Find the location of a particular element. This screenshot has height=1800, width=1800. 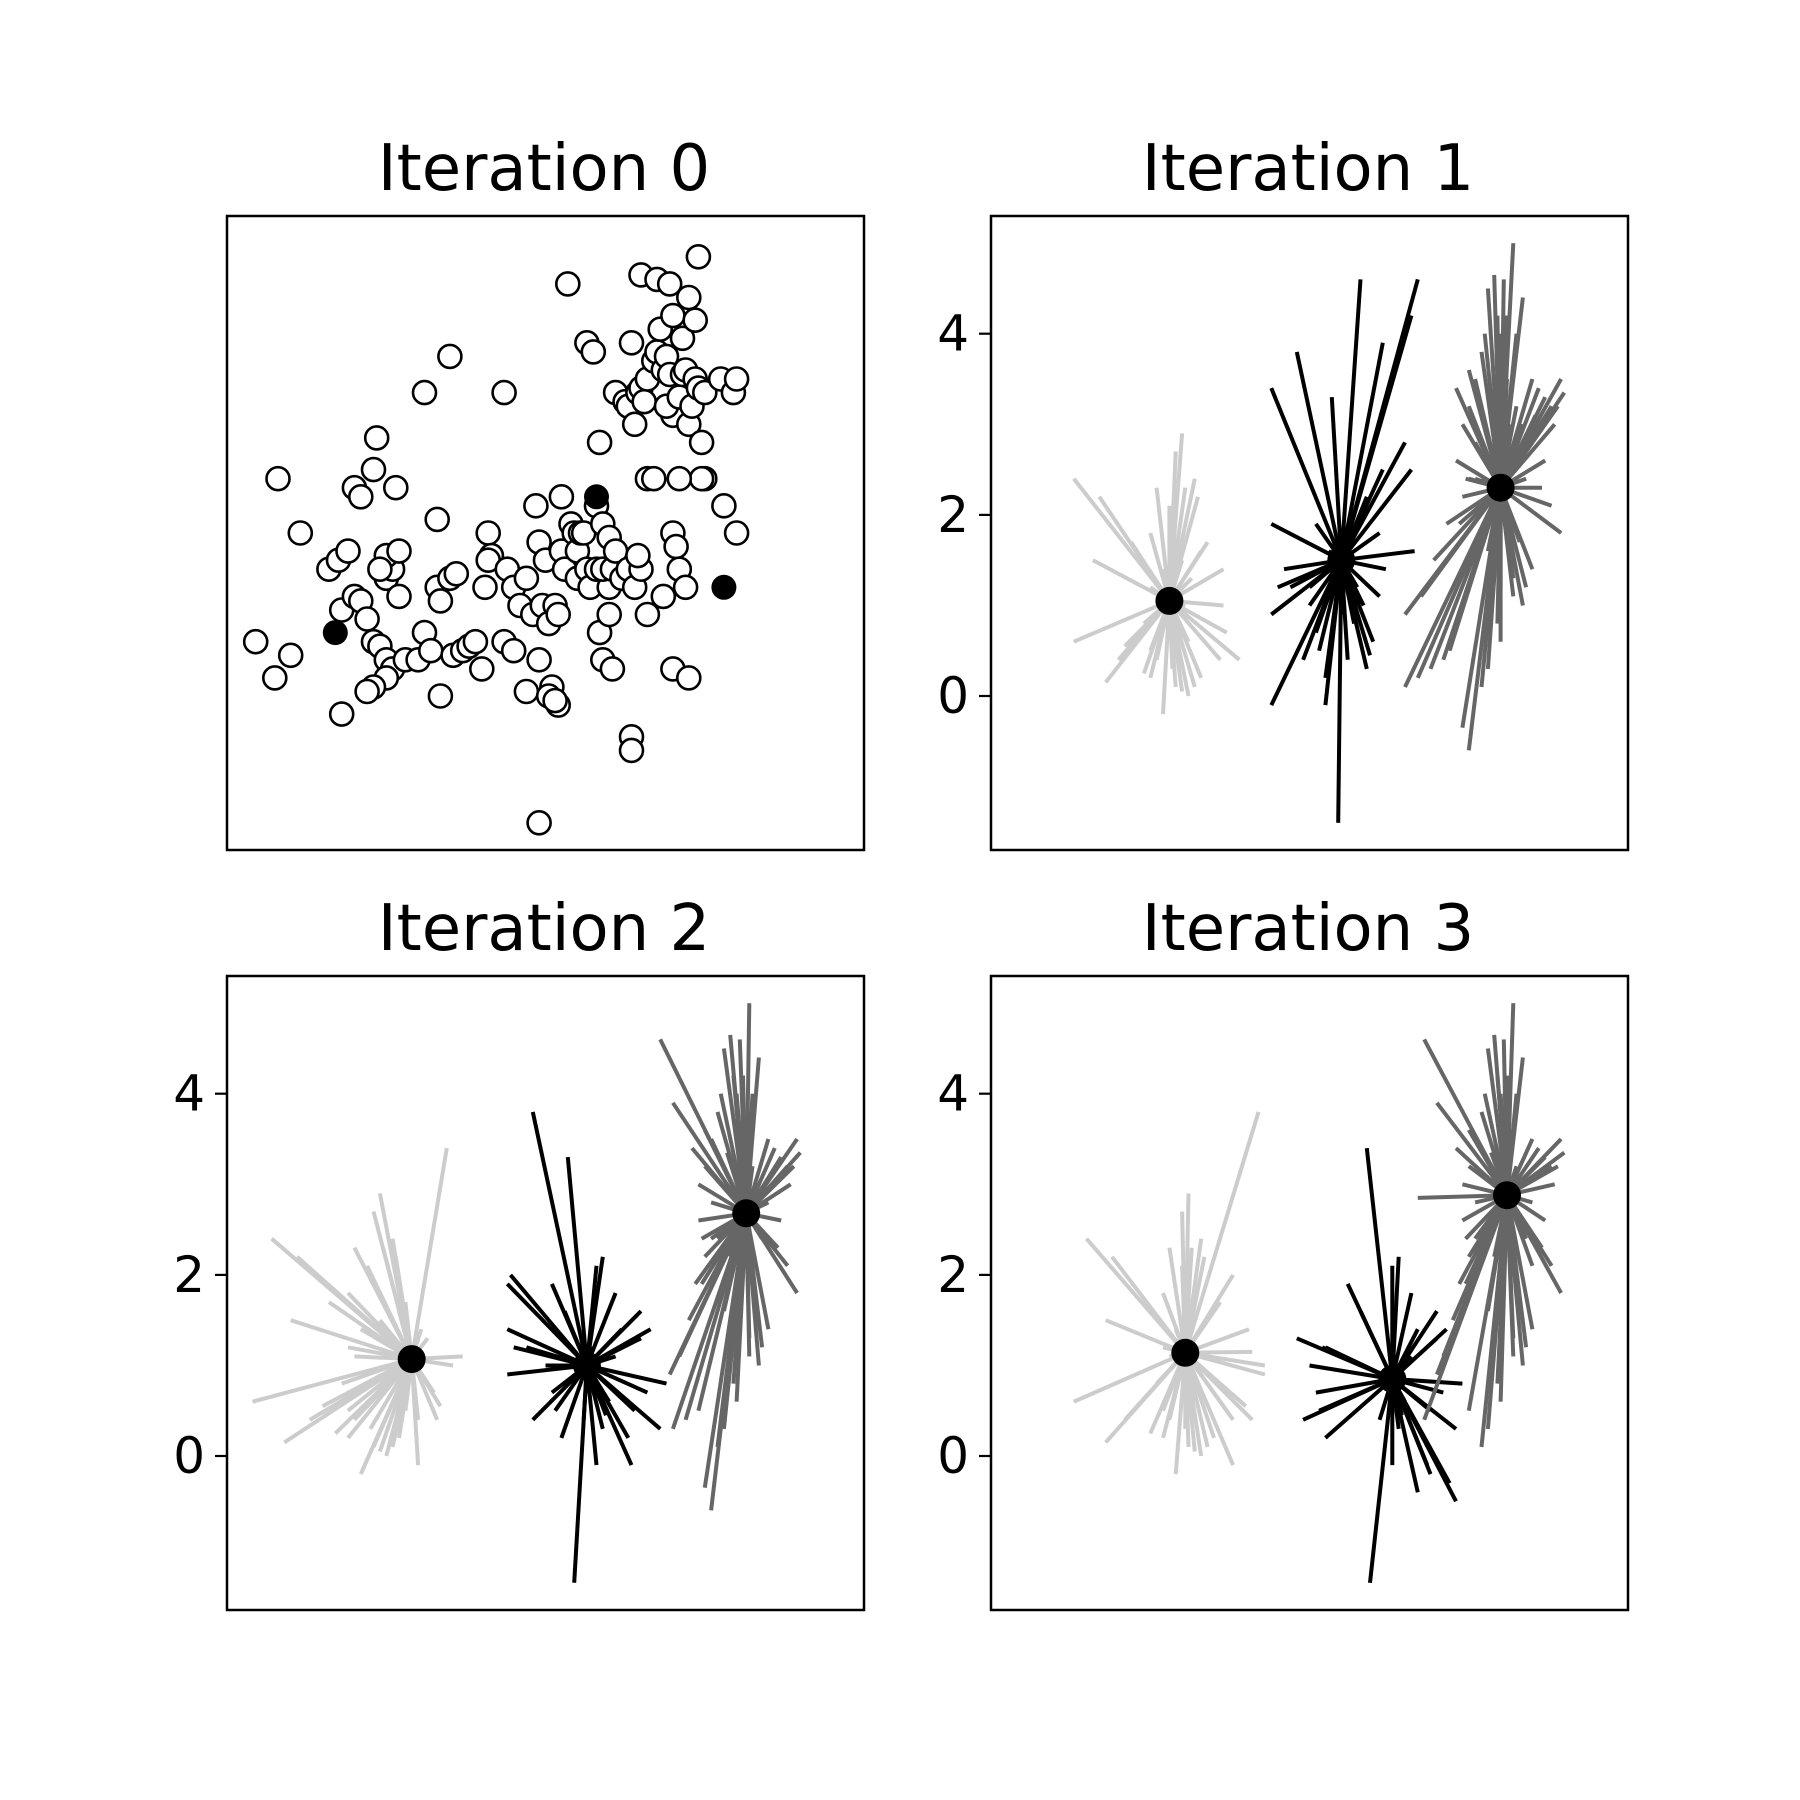

panel-title: Iteration 0 is located at coordinates (544, 169).